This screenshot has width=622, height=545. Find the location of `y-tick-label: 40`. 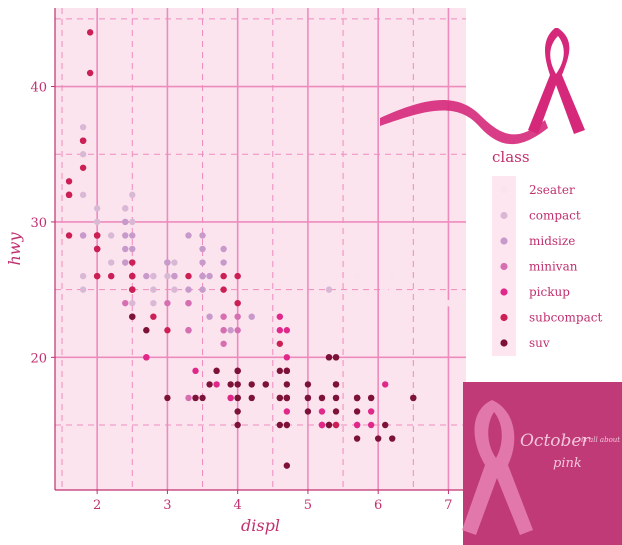

y-tick-label: 40 is located at coordinates (38, 88).